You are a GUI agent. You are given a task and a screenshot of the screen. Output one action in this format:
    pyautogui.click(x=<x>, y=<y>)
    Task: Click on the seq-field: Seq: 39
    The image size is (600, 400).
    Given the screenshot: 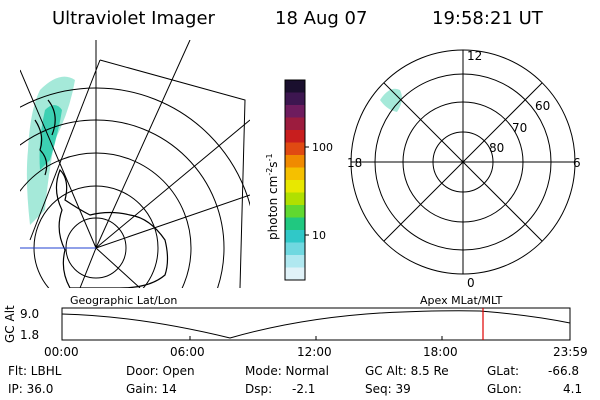 What is the action you would take?
    pyautogui.click(x=388, y=389)
    